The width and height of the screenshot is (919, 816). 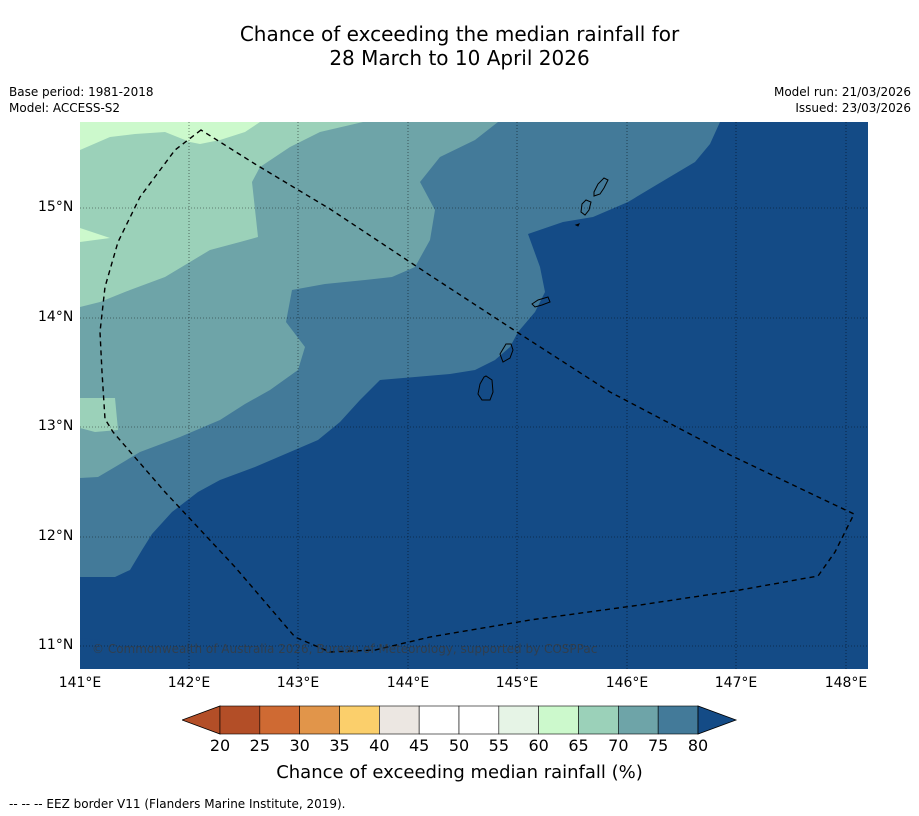 I want to click on lat-label-15n: 15°N, so click(x=56, y=207).